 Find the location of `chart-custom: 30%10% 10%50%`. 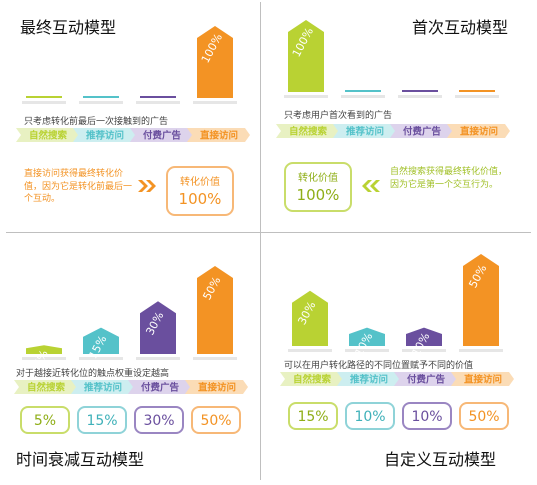

chart-custom: 30%10% 10%50% is located at coordinates (395, 306).